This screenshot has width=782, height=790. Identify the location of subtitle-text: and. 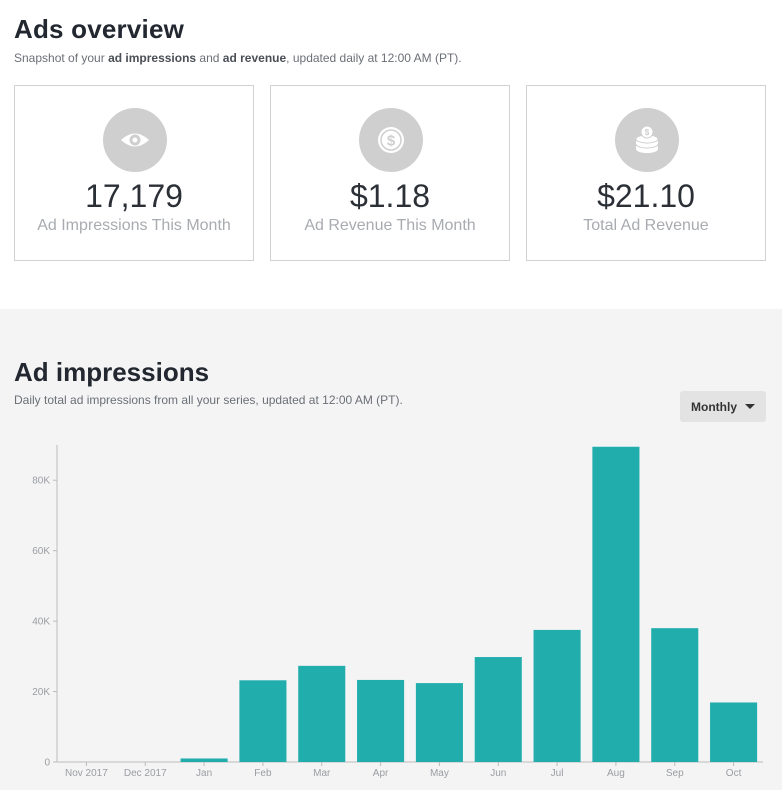
(209, 58).